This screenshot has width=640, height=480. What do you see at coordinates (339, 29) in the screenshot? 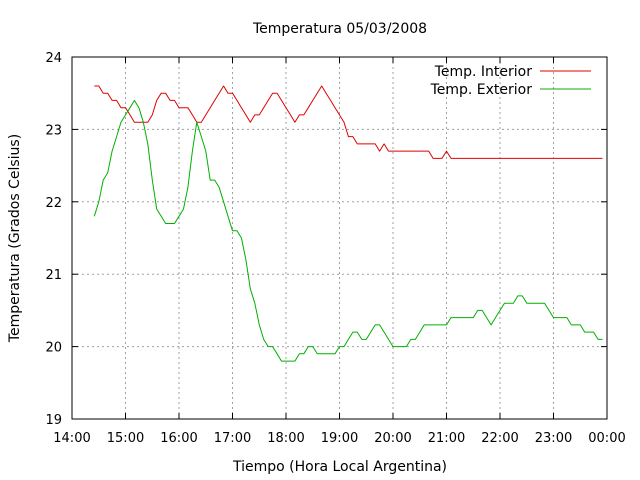
I see `chart-title: Temperatura 05/03/2008` at bounding box center [339, 29].